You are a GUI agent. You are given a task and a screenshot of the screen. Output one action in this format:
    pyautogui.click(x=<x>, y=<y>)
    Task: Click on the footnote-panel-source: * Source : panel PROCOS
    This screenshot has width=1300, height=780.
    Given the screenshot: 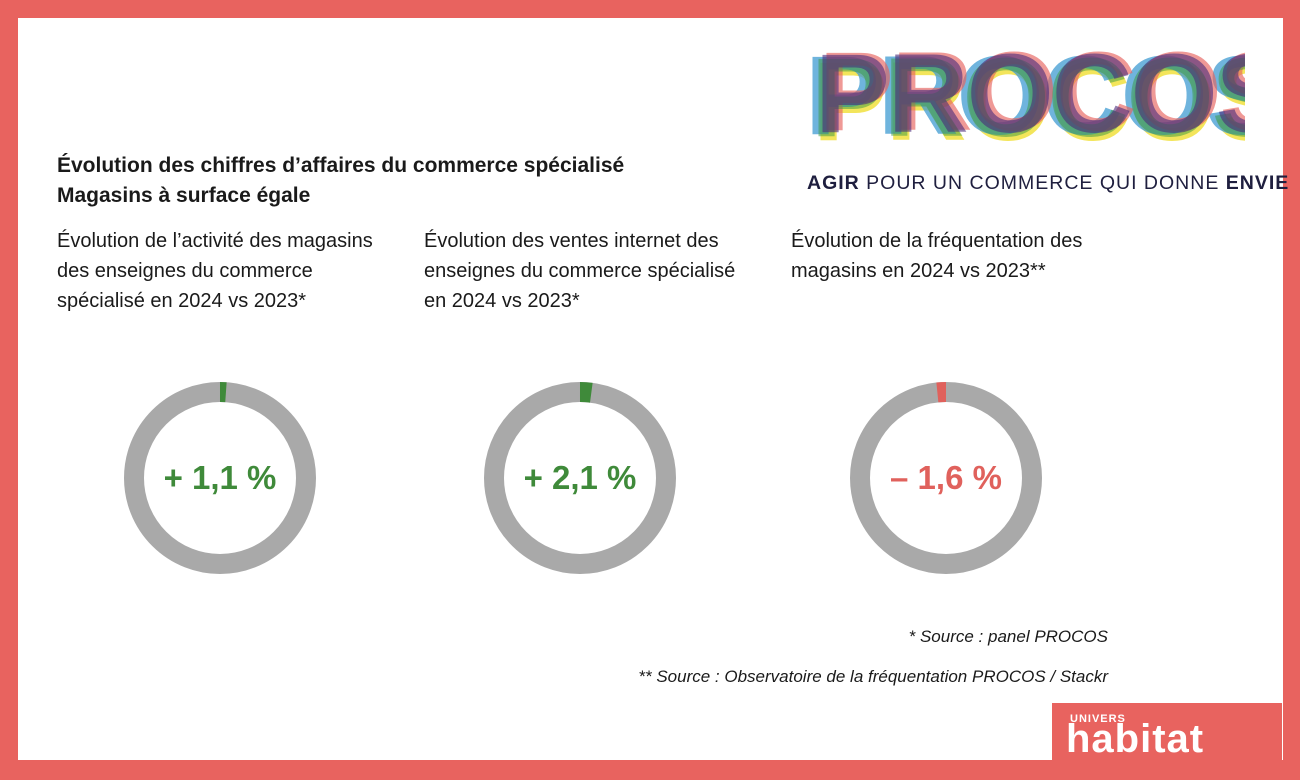 What is the action you would take?
    pyautogui.click(x=1008, y=636)
    